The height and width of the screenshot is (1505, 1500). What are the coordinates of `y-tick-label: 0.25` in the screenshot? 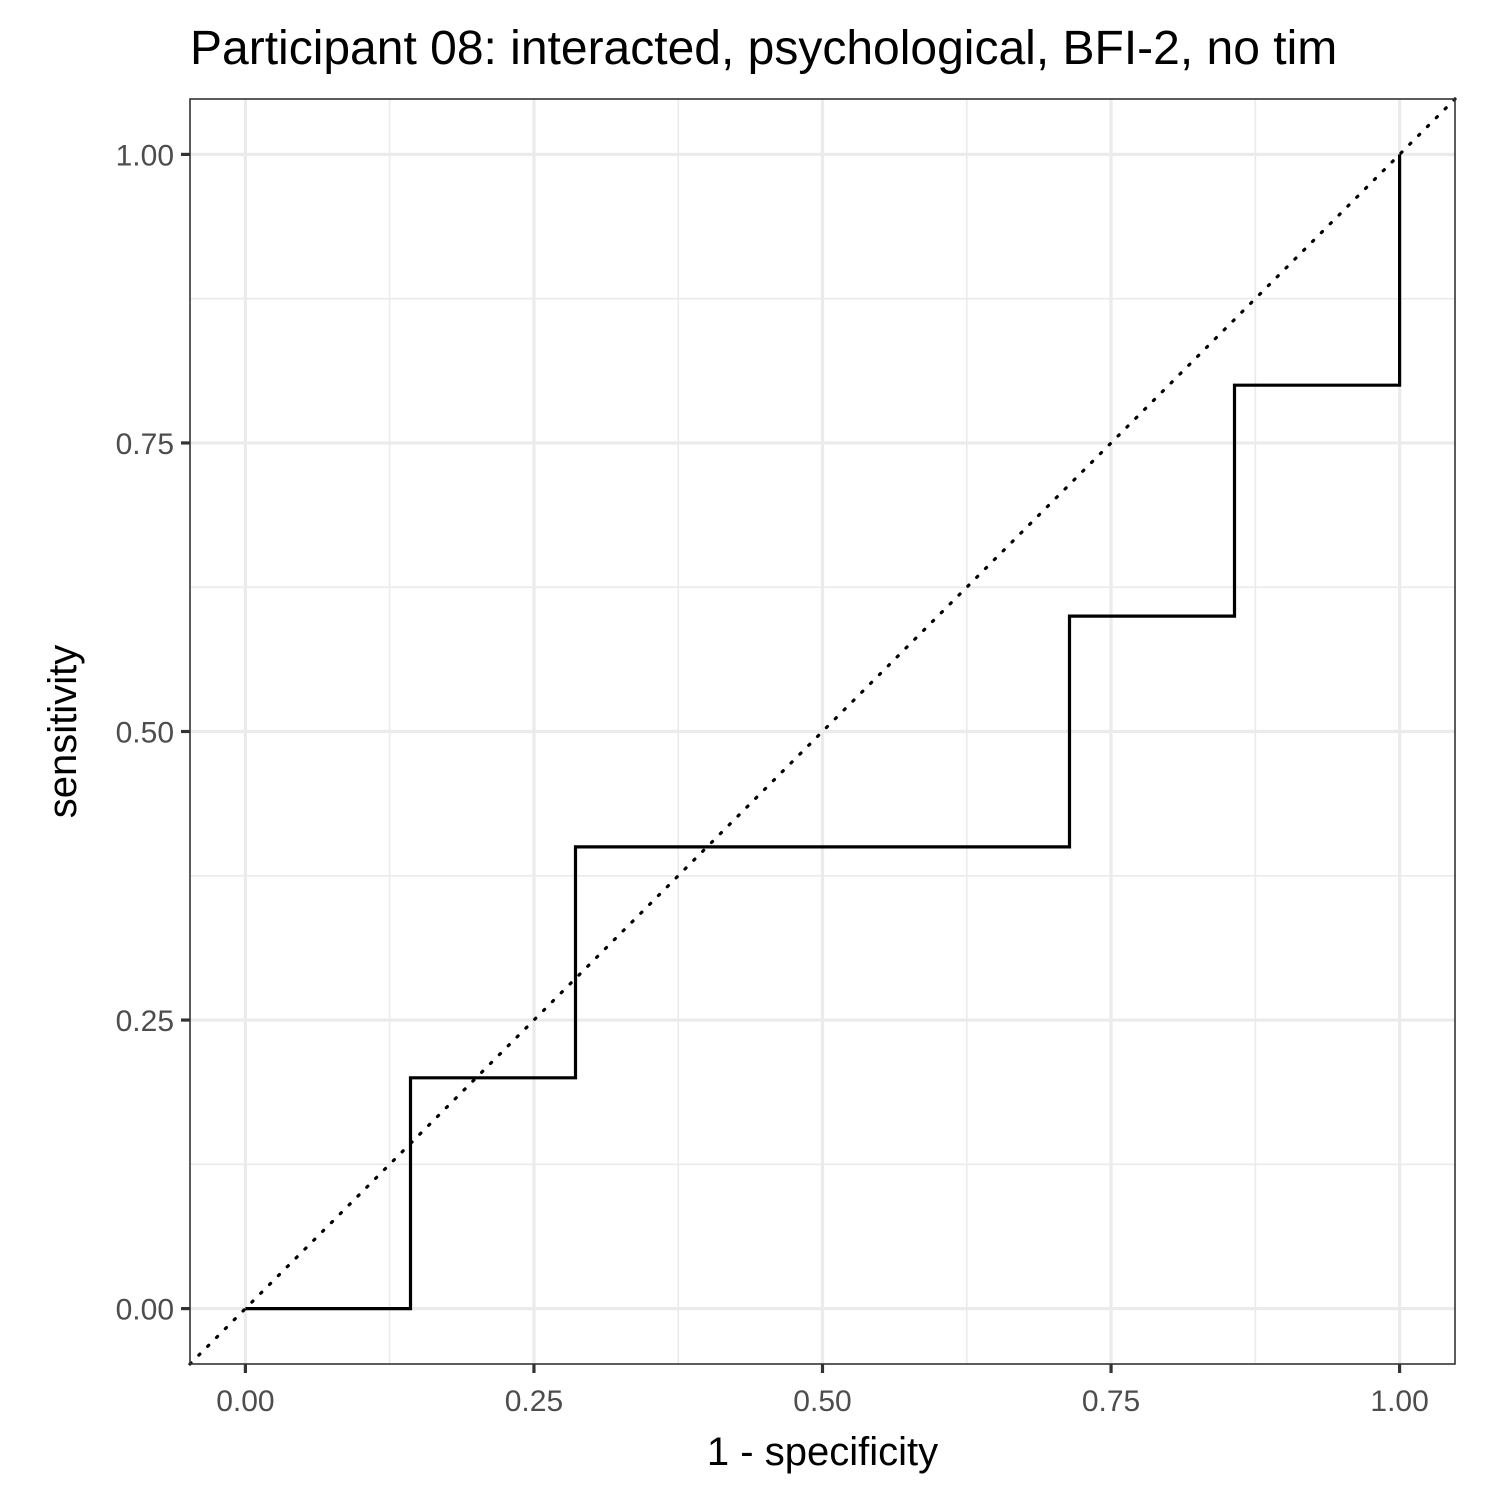 It's located at (145, 1021).